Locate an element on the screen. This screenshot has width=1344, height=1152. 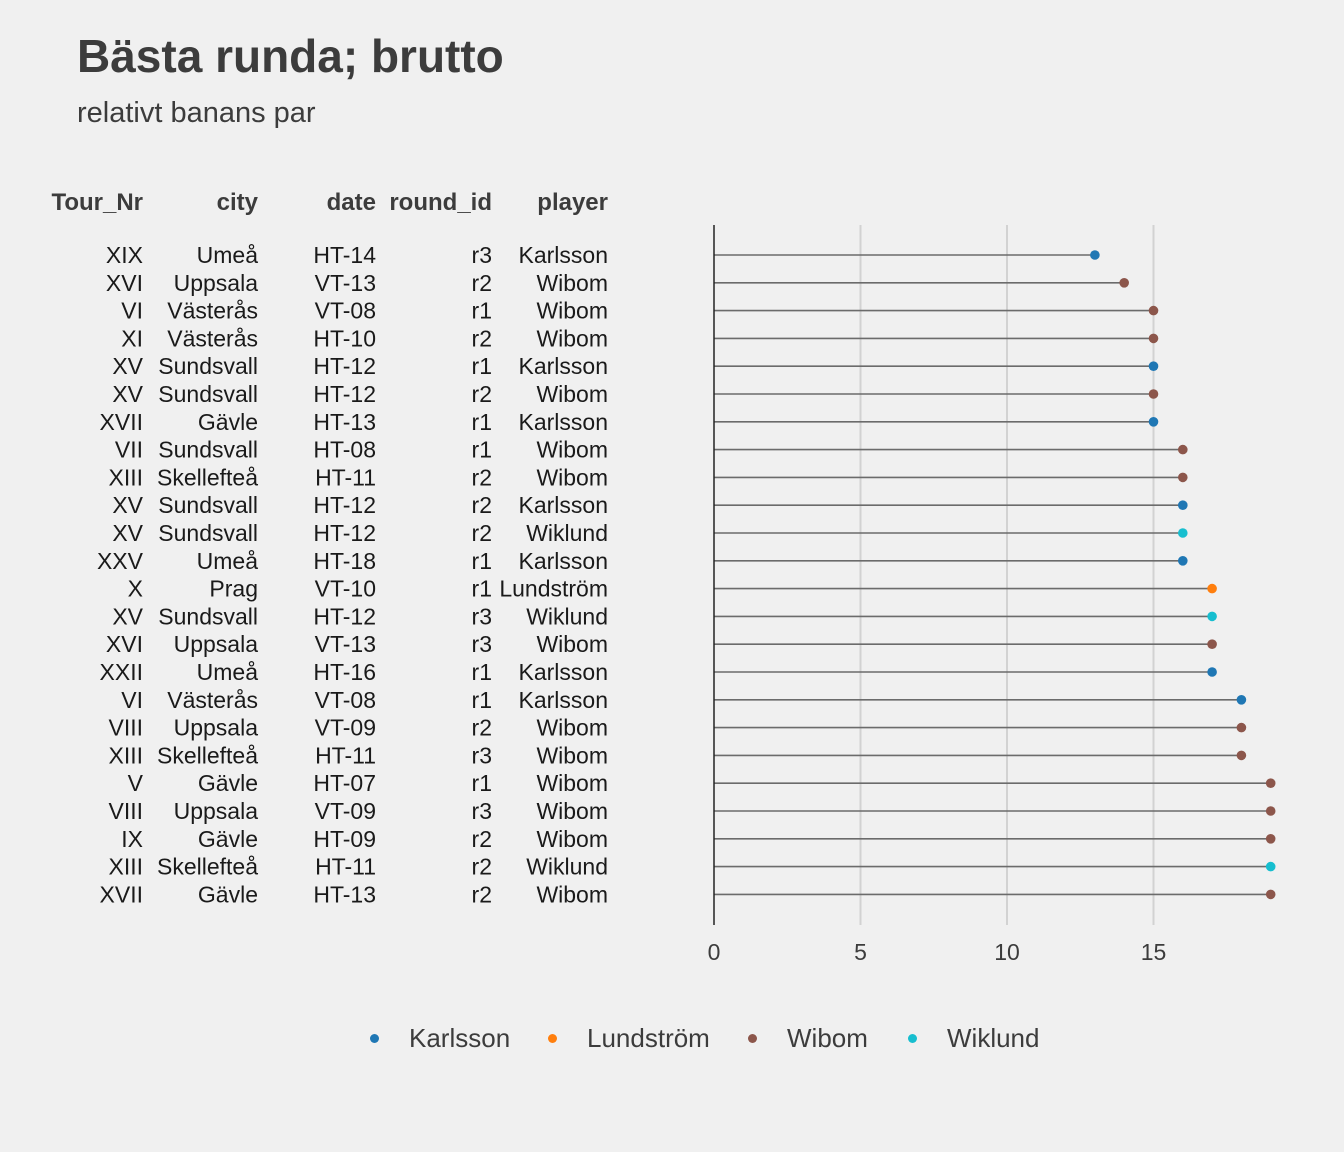
table-cell: HT-18 is located at coordinates (344, 561).